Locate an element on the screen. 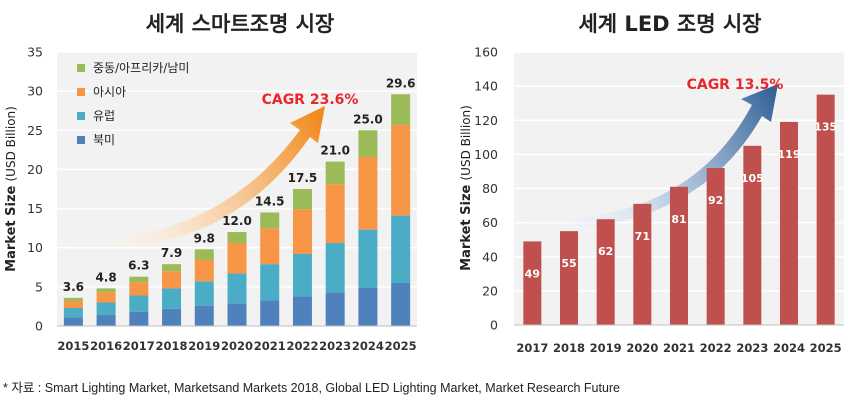 This screenshot has height=401, width=857. left-x-tick-label: 2018 is located at coordinates (172, 346).